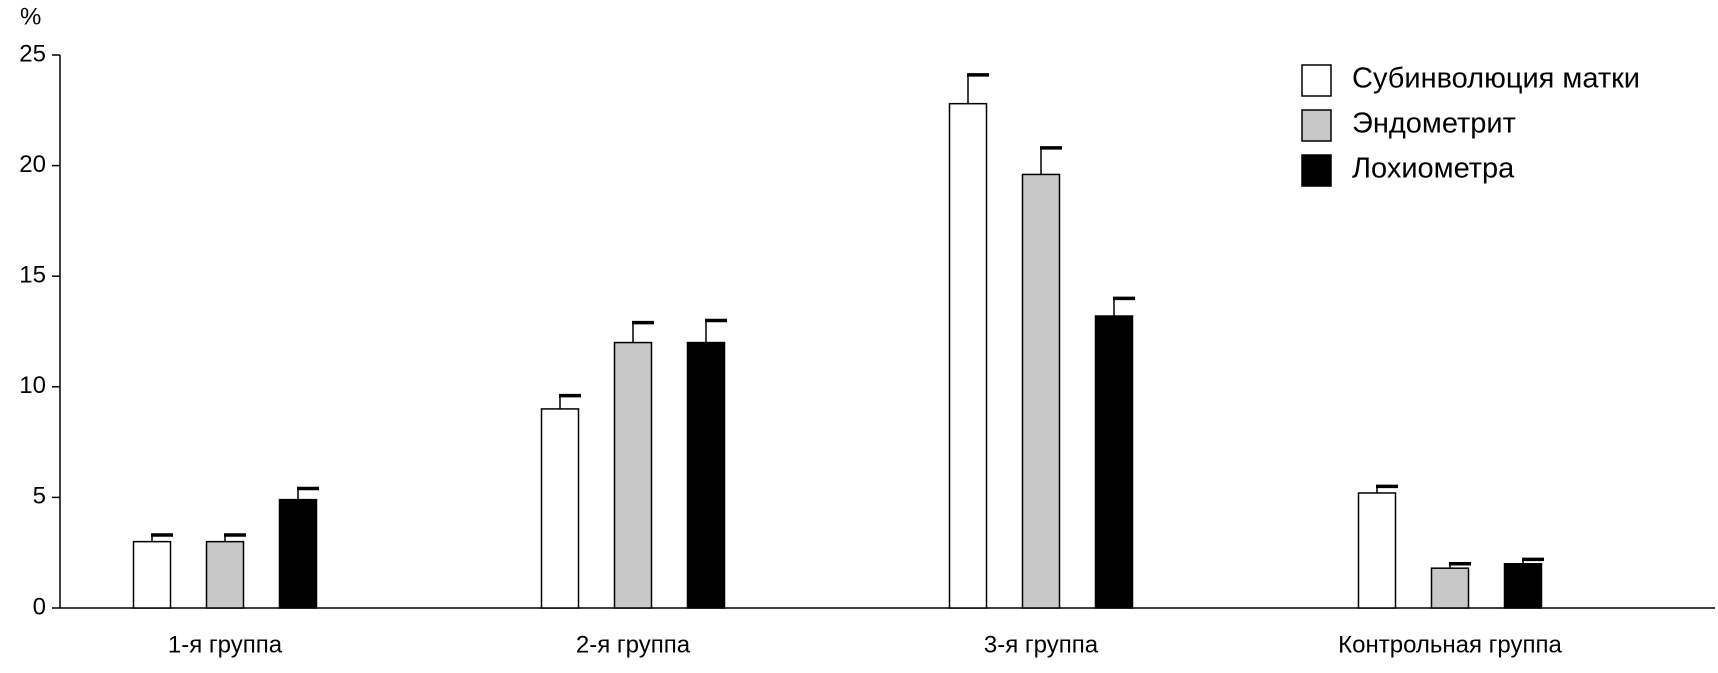 The height and width of the screenshot is (673, 1718). I want to click on legend-label: Субинволюция матки, so click(1496, 79).